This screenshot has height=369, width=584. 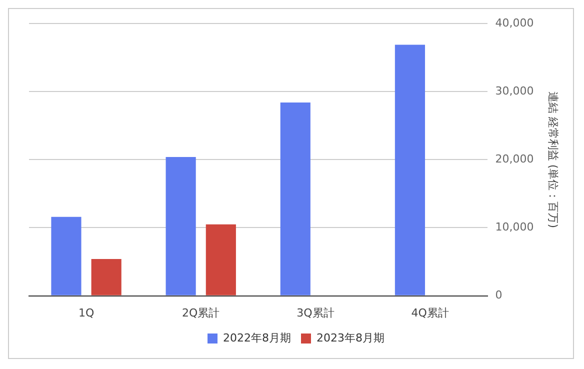 I want to click on legend-label: 2022年8月期, so click(x=257, y=337).